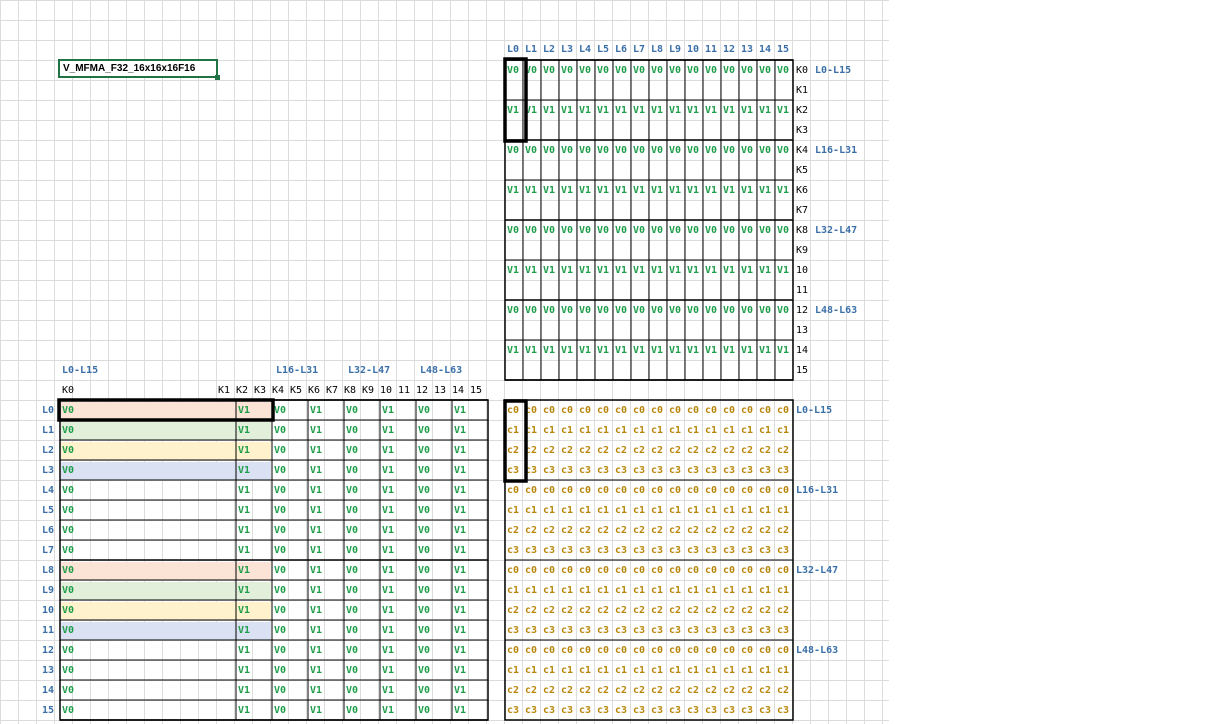  I want to click on a-row-label: L7, so click(48, 550).